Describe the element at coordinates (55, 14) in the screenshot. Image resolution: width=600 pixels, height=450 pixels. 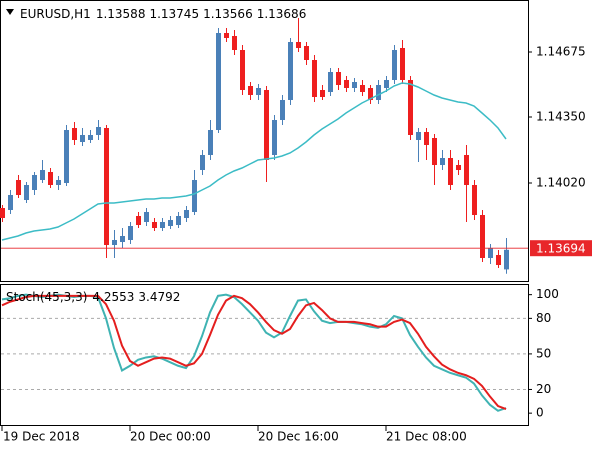
I see `symbol: EURUSD,H1` at that location.